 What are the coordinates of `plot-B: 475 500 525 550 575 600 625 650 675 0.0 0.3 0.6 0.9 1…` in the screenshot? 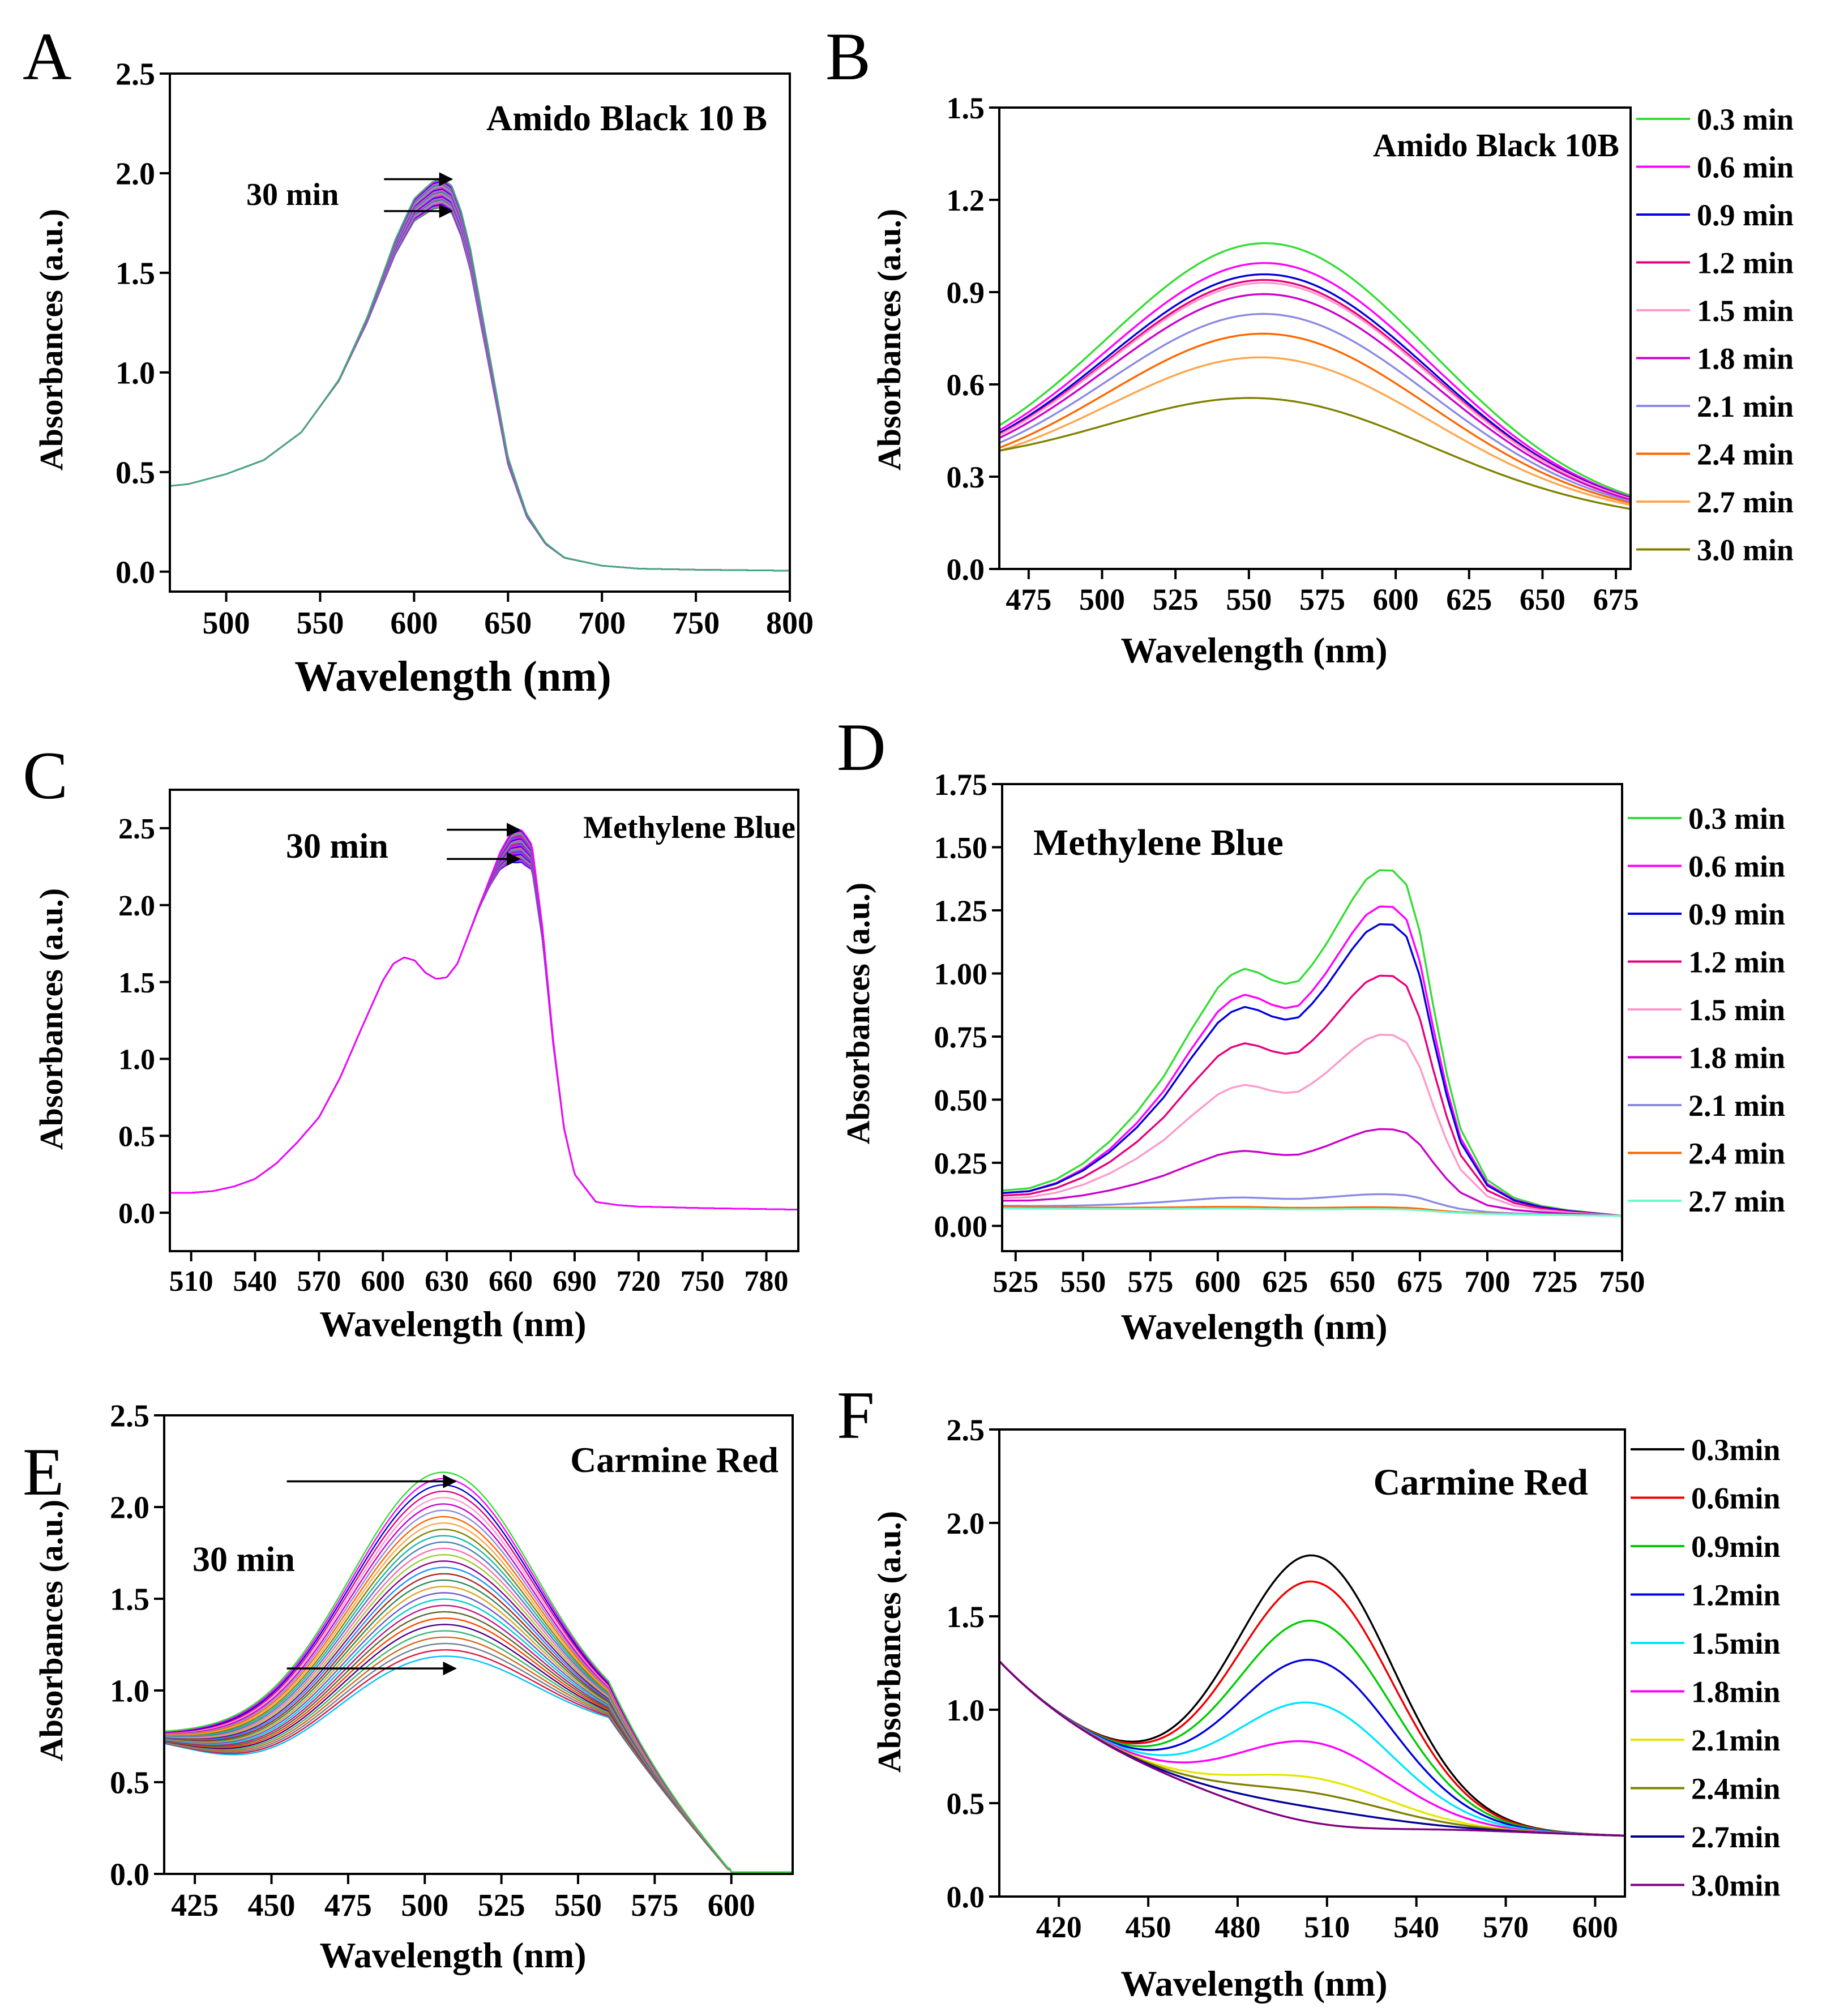 It's located at (1370, 354).